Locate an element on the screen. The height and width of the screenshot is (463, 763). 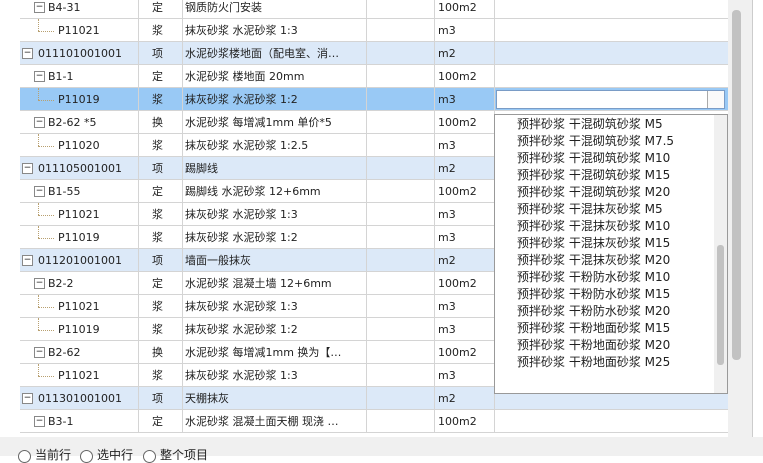
scrollbar is located at coordinates (736, 218).